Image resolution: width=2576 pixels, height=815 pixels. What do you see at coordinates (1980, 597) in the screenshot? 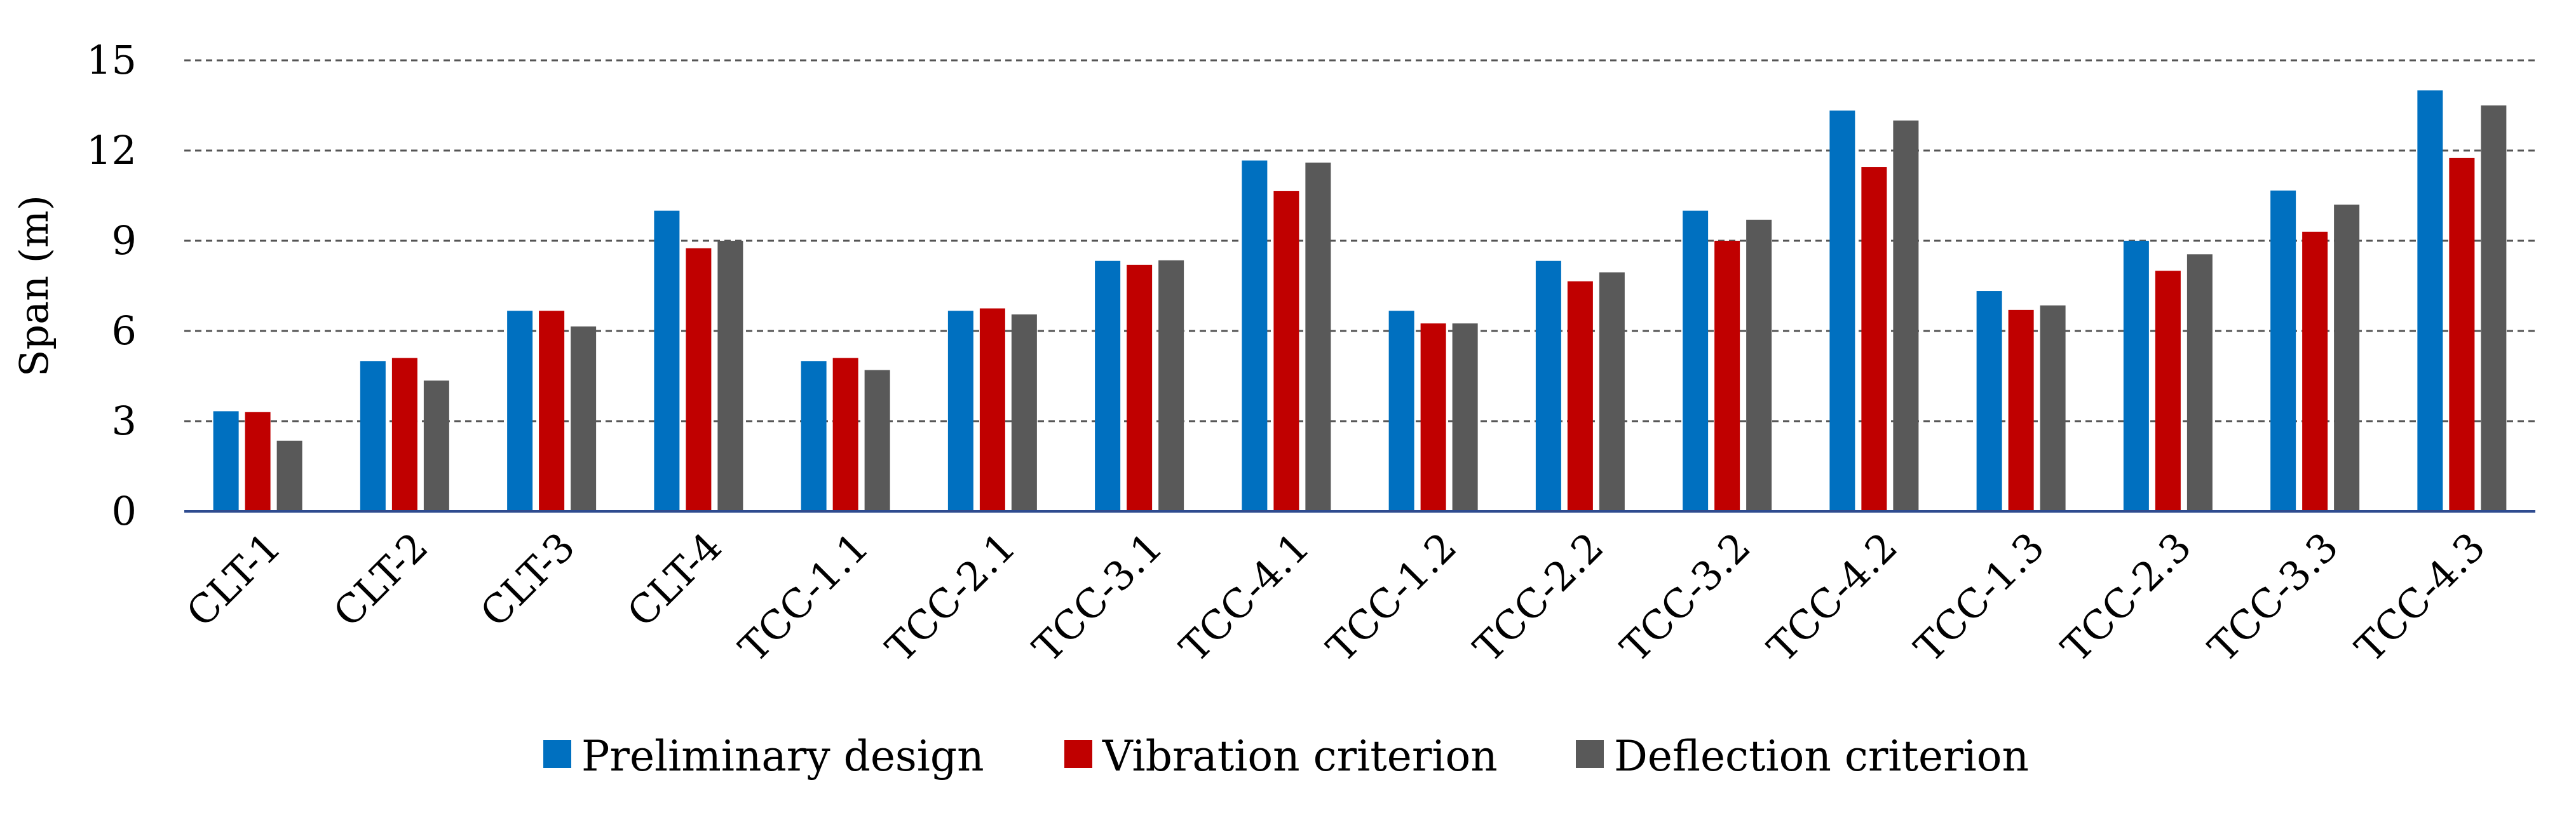
I see `x-tick-label: TCC-1.3` at bounding box center [1980, 597].